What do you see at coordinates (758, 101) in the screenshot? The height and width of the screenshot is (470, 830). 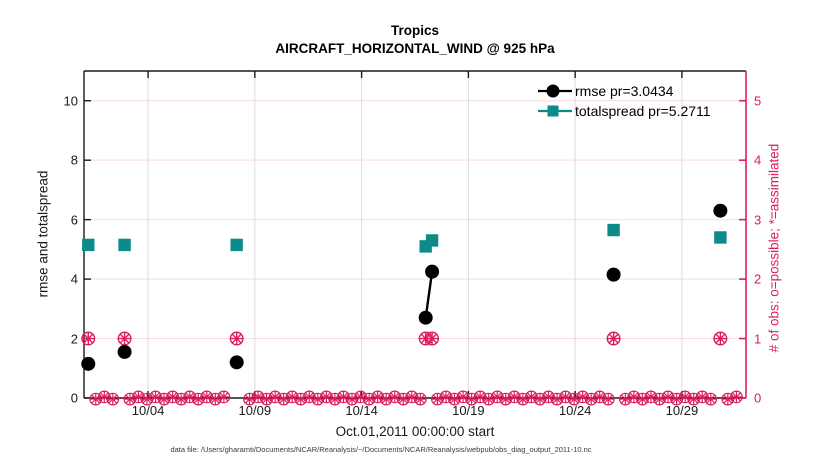 I see `y-tick-label-right: 5` at bounding box center [758, 101].